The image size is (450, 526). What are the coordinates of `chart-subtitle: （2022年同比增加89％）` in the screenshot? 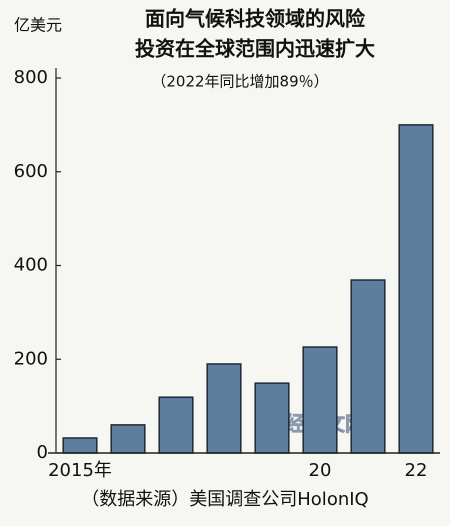 It's located at (239, 82).